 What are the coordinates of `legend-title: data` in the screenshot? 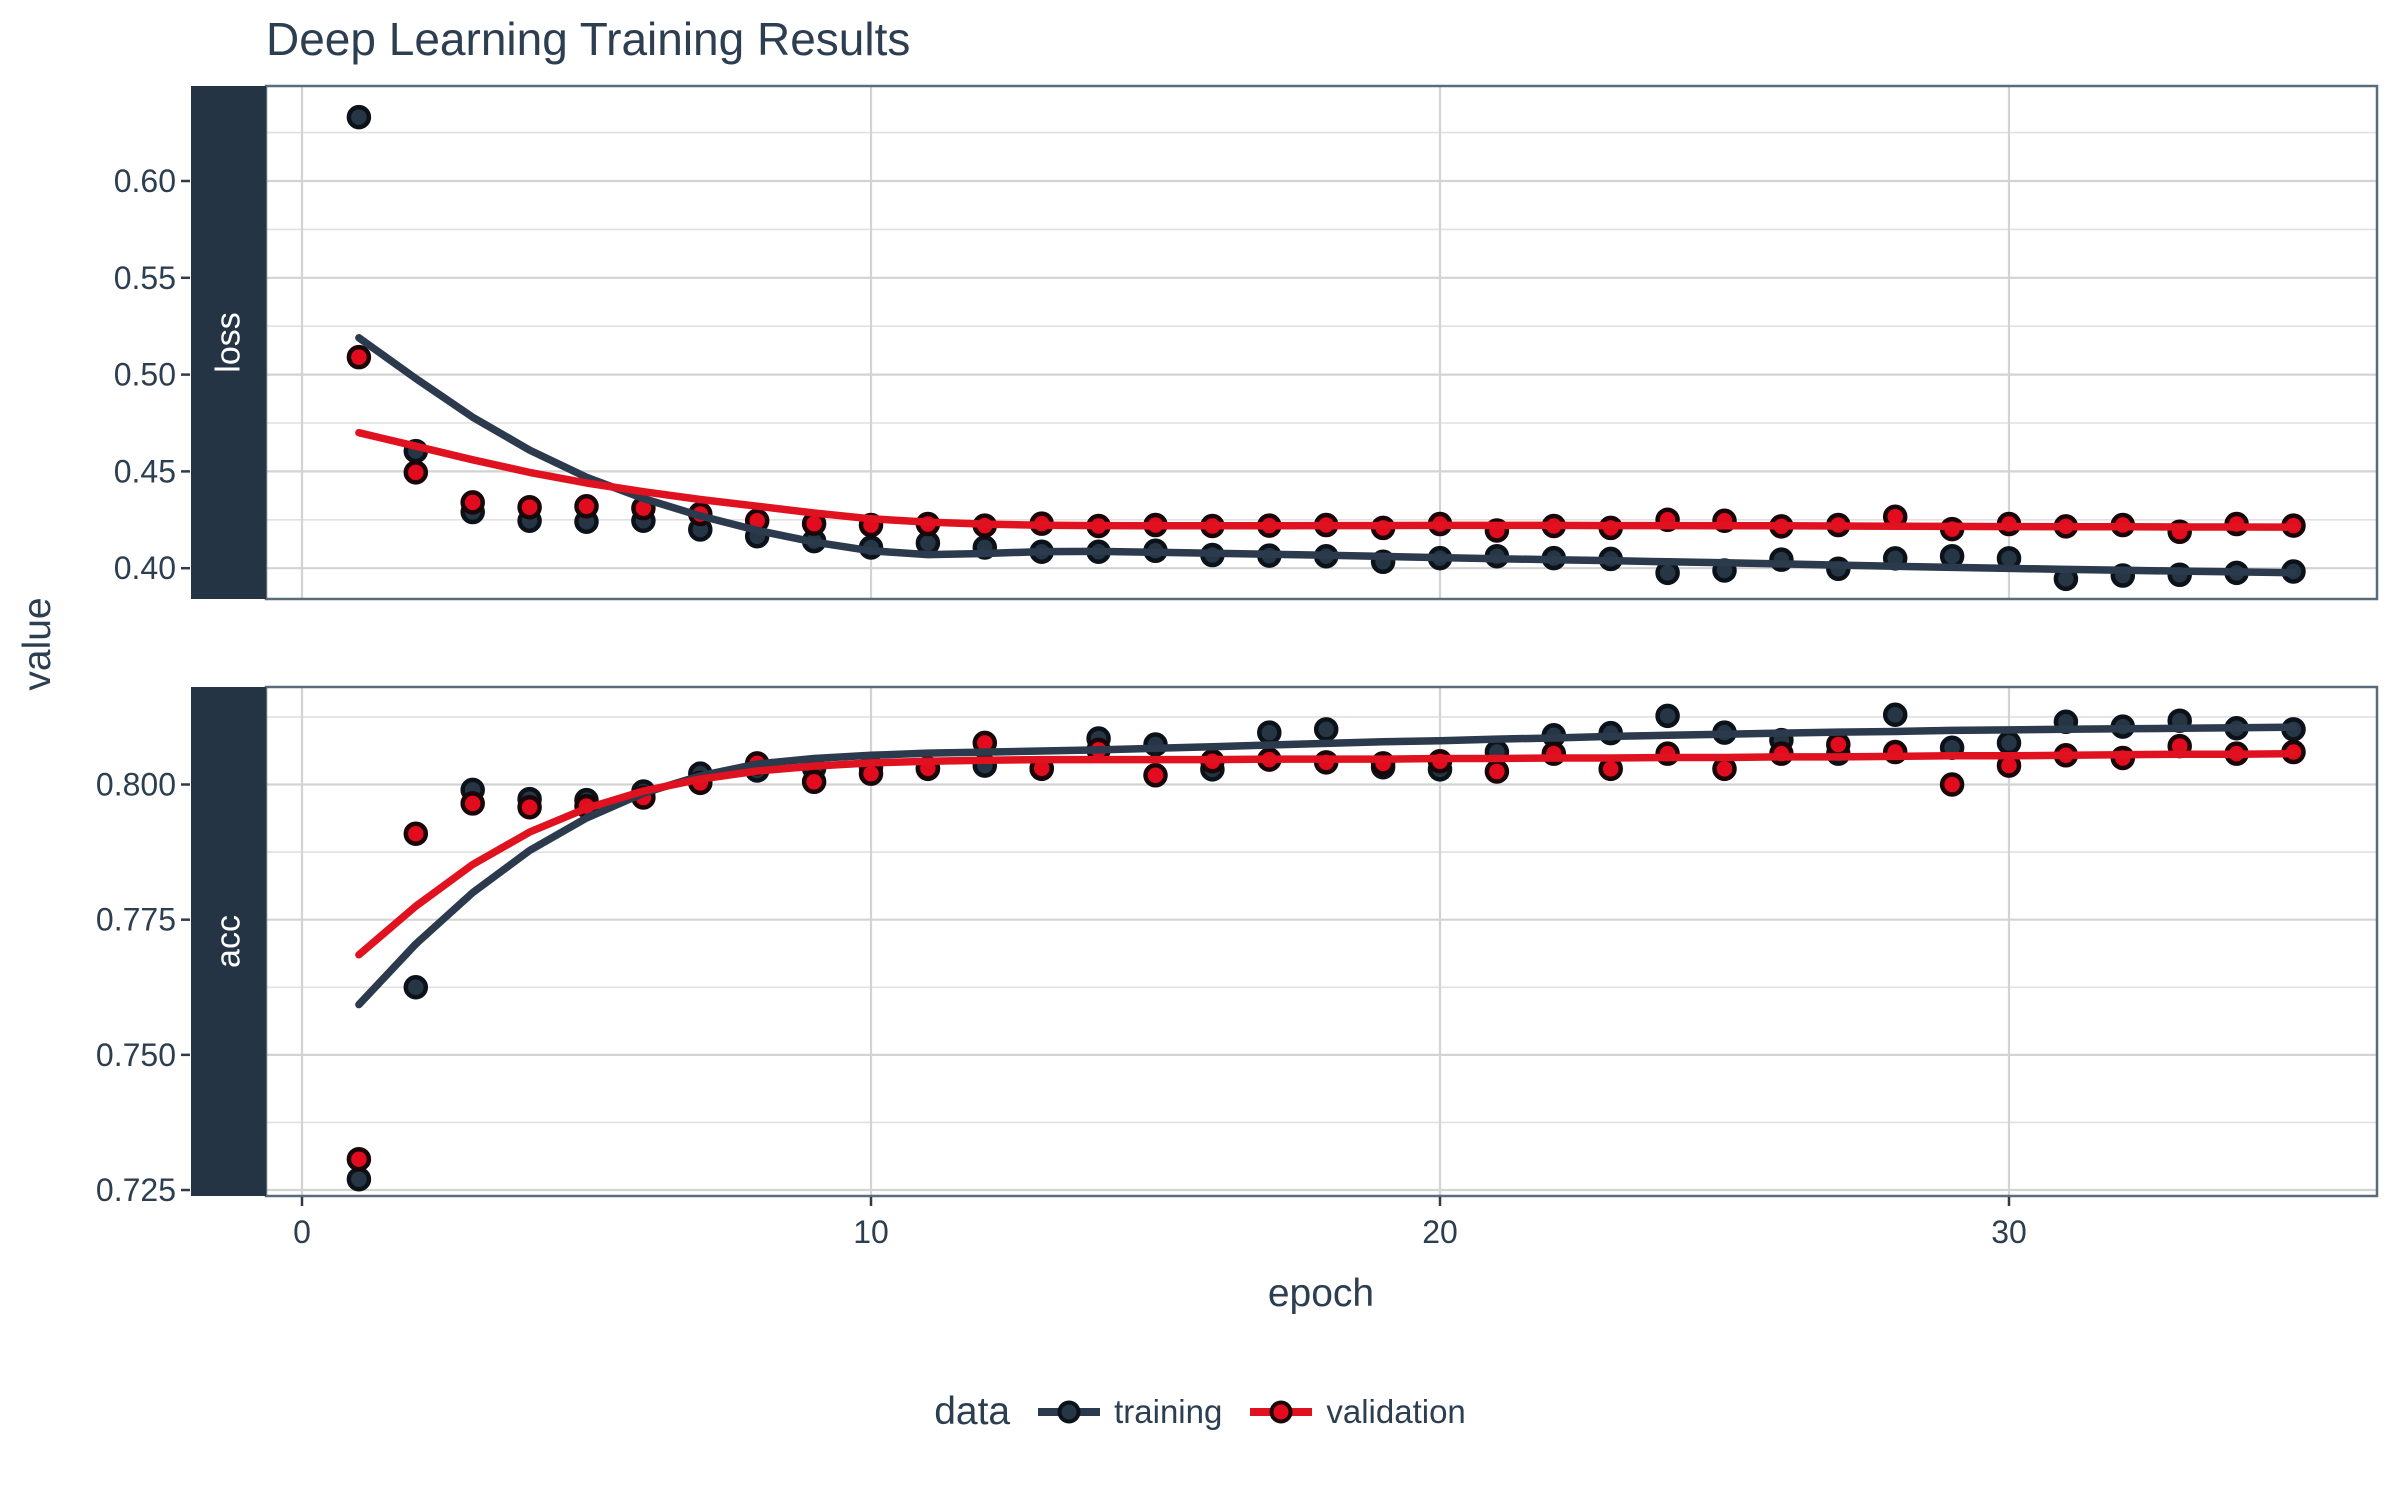 It's located at (972, 1411).